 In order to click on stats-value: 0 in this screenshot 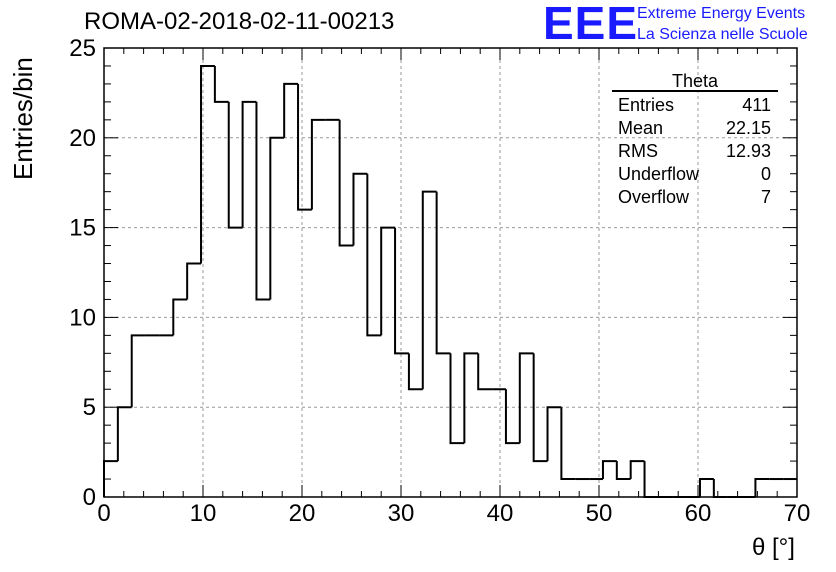, I will do `click(765, 174)`.